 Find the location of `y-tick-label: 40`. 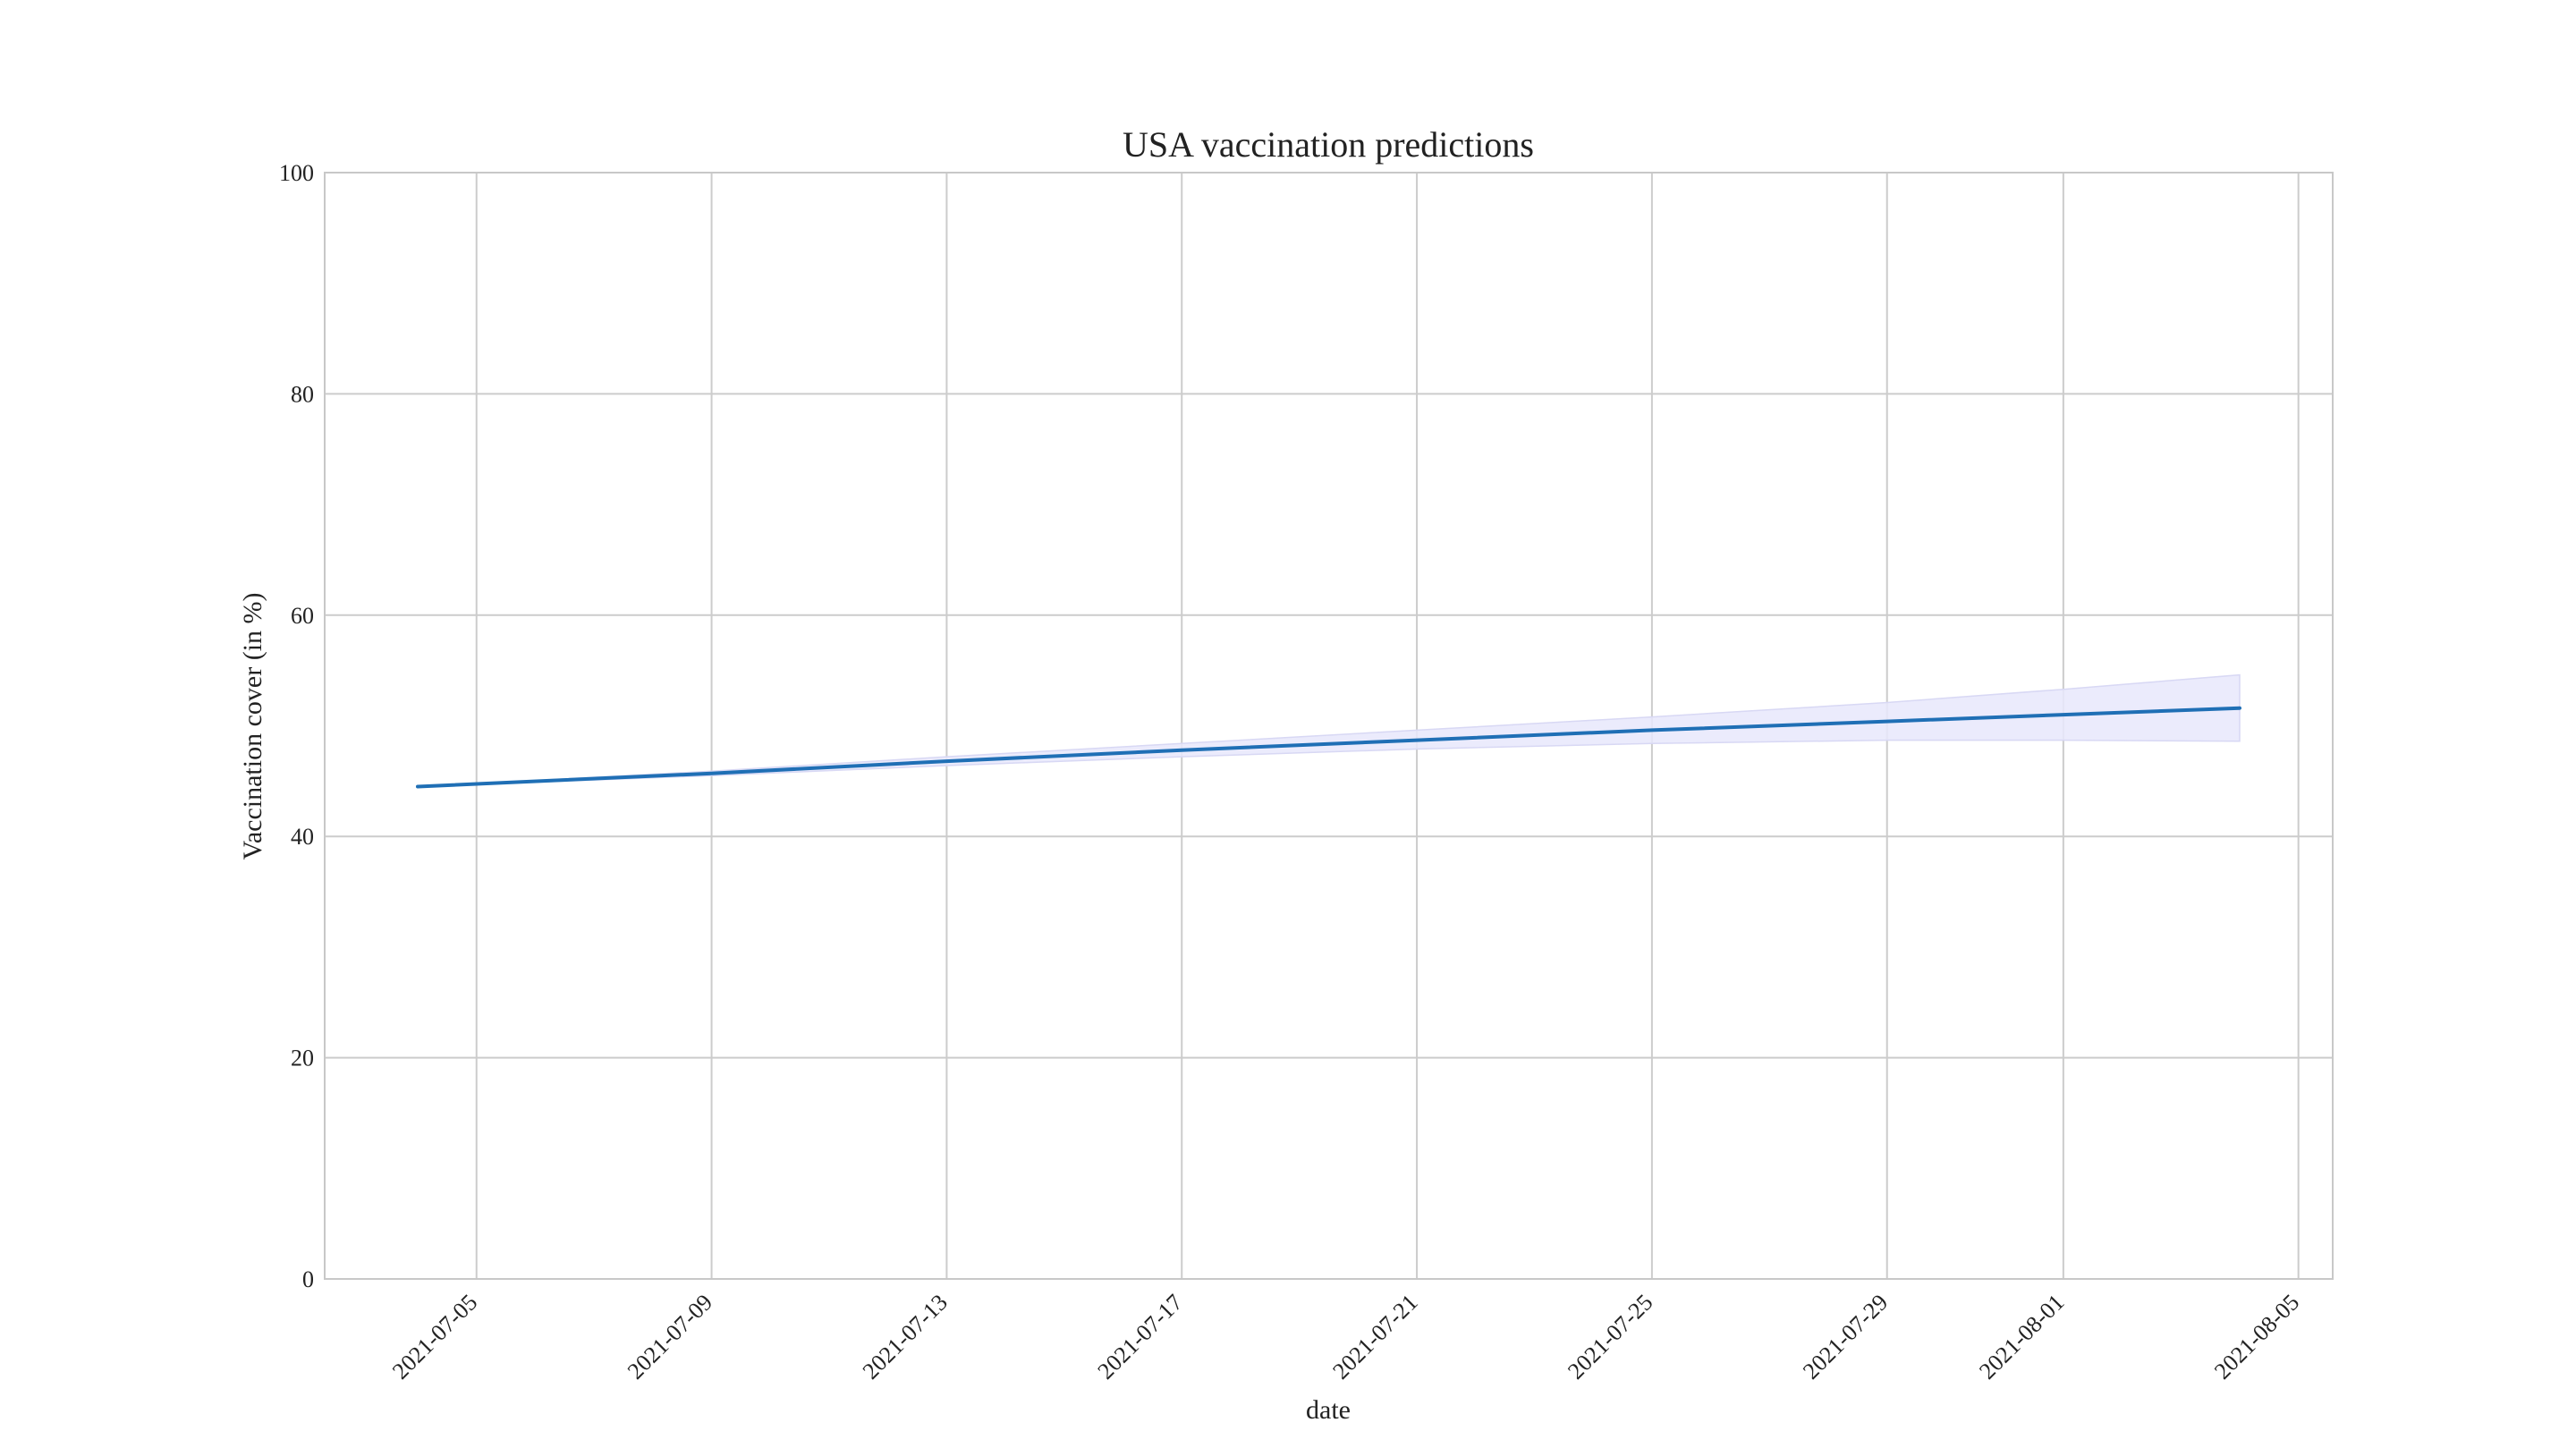

y-tick-label: 40 is located at coordinates (302, 837).